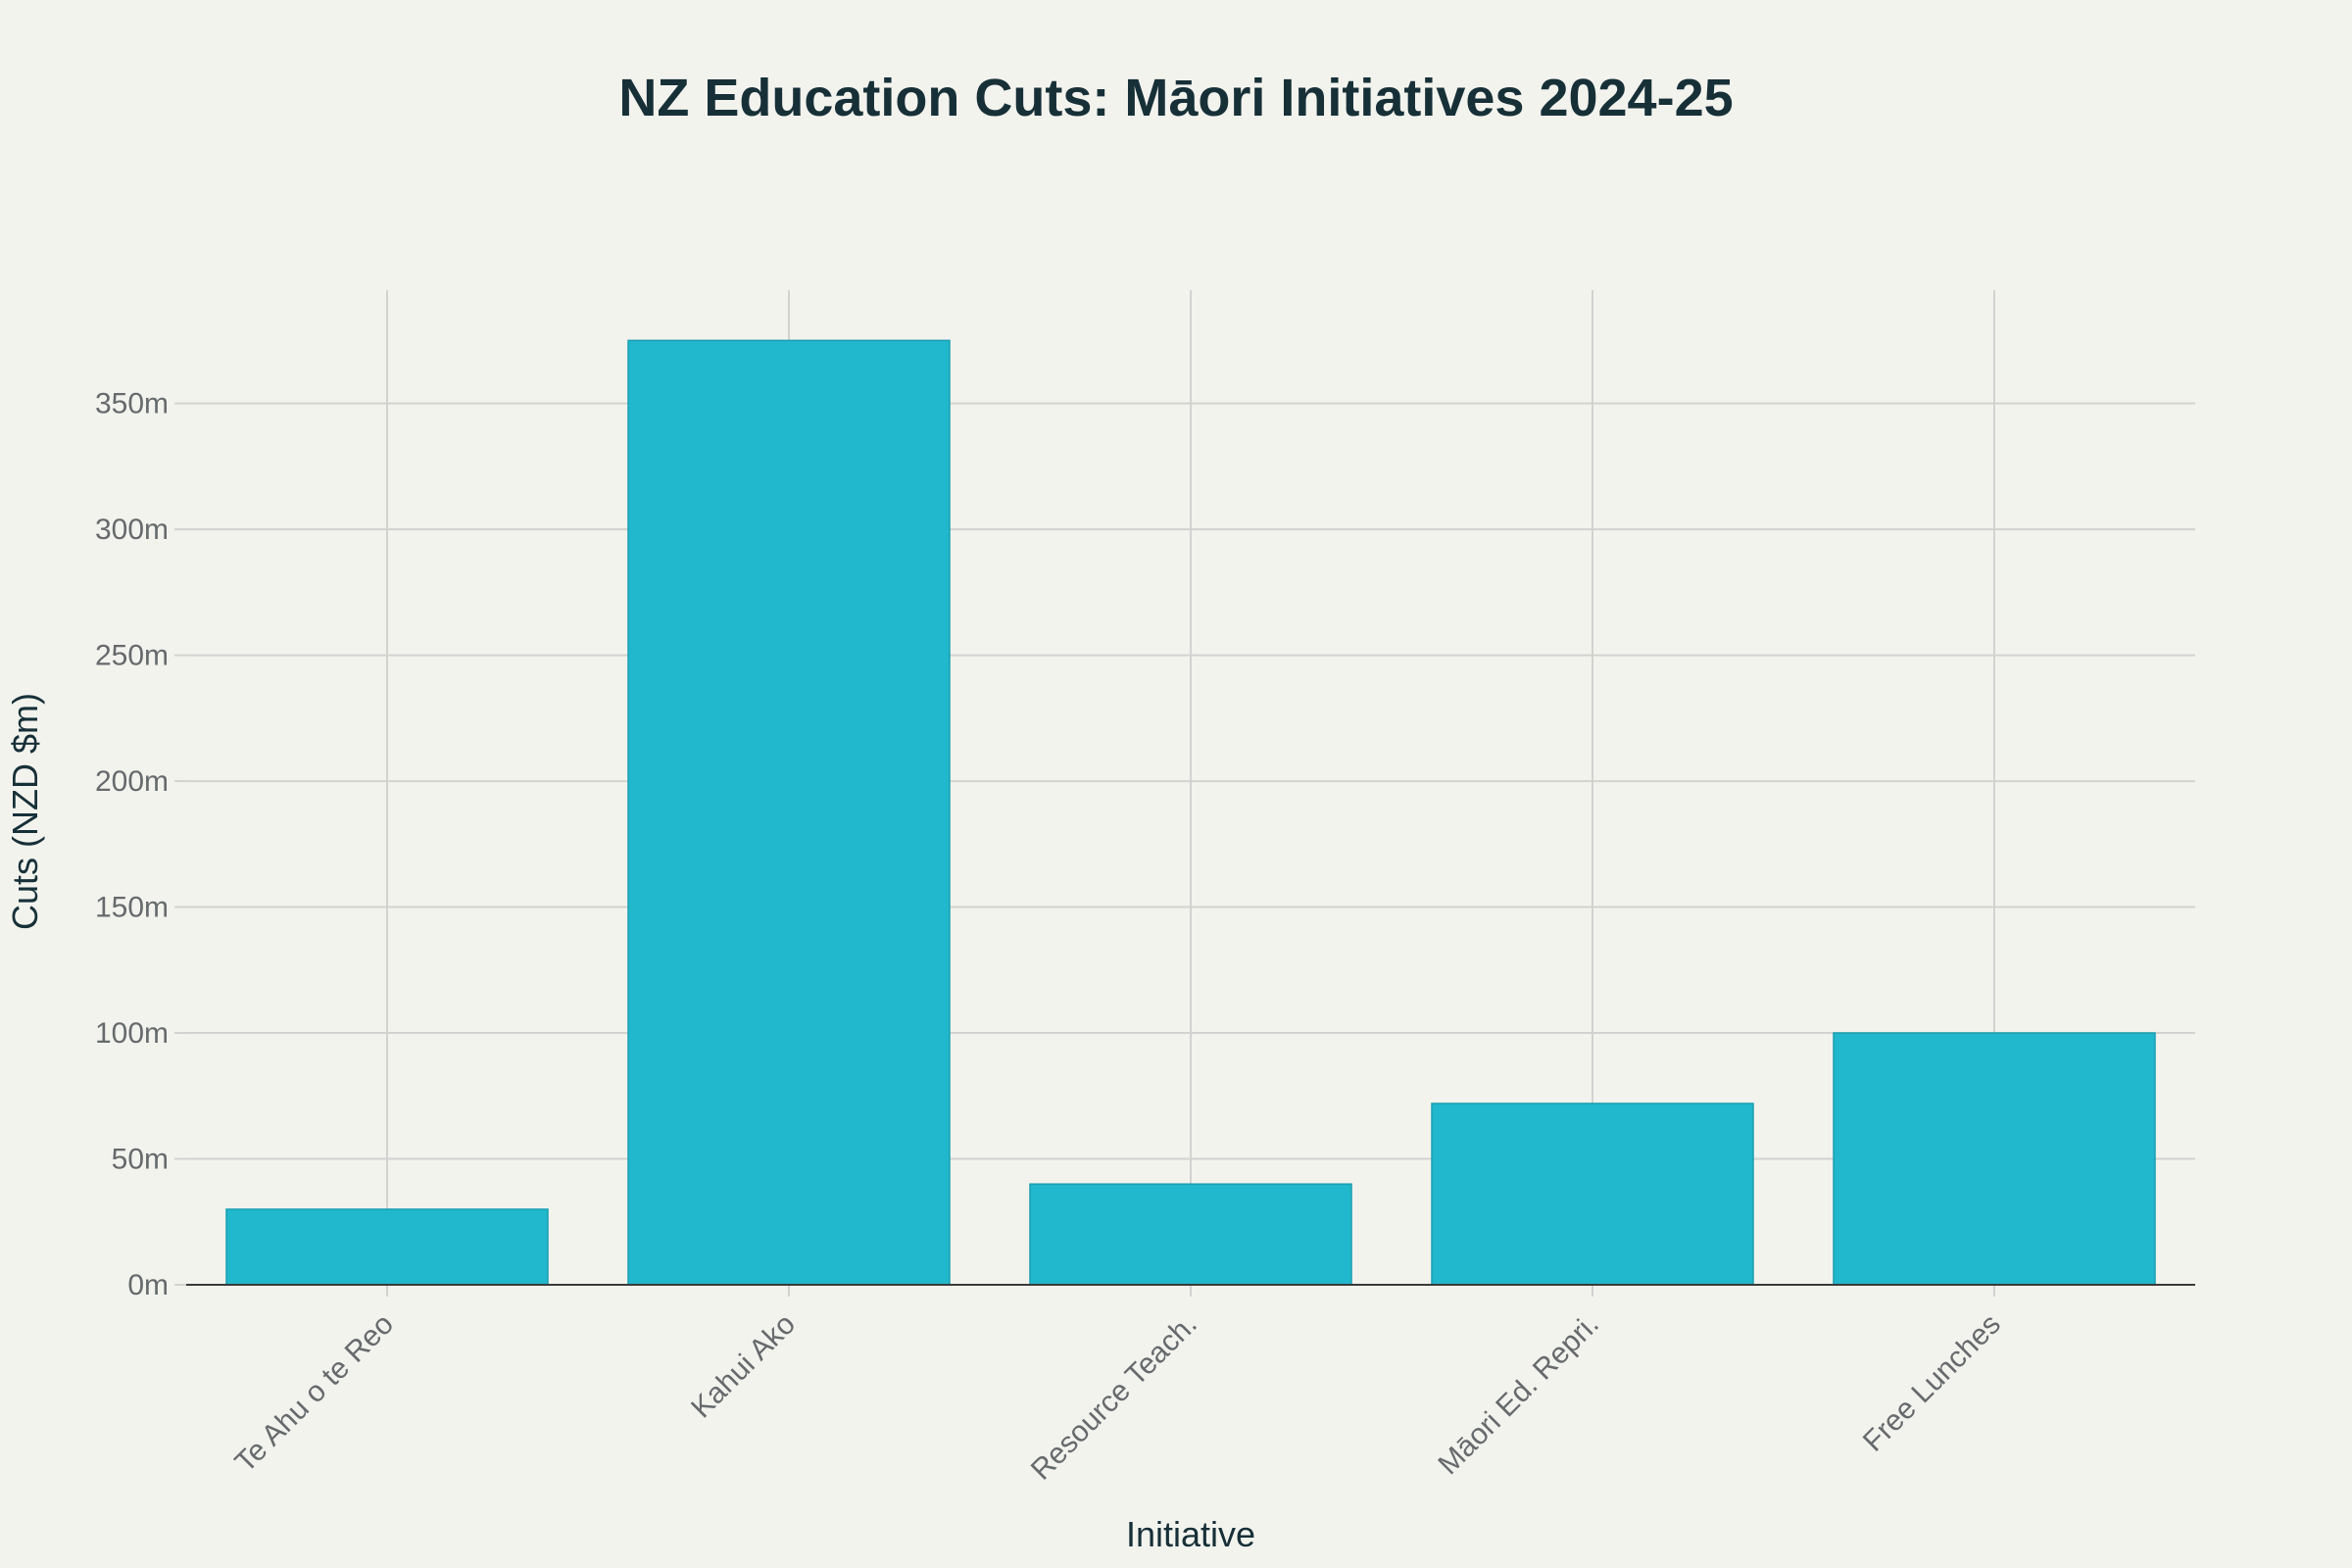 Image resolution: width=2352 pixels, height=1568 pixels. Describe the element at coordinates (132, 908) in the screenshot. I see `y-tick-label: 150m` at that location.